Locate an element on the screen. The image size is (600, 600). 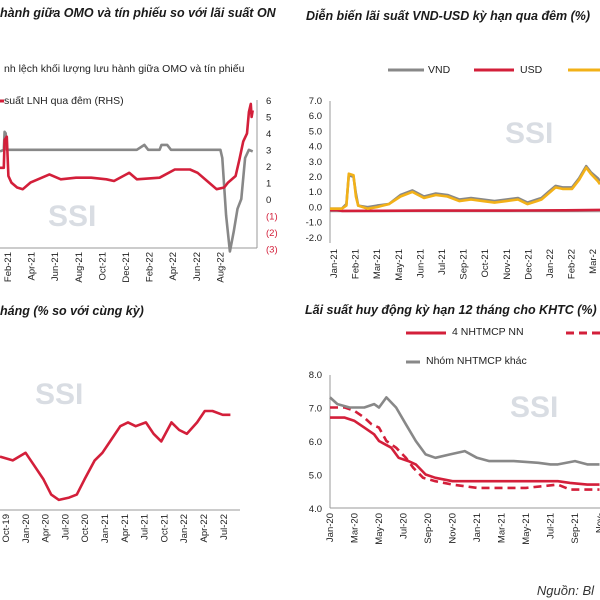
vnd-usd-y-tick: 5.0 is located at coordinates (315, 131).